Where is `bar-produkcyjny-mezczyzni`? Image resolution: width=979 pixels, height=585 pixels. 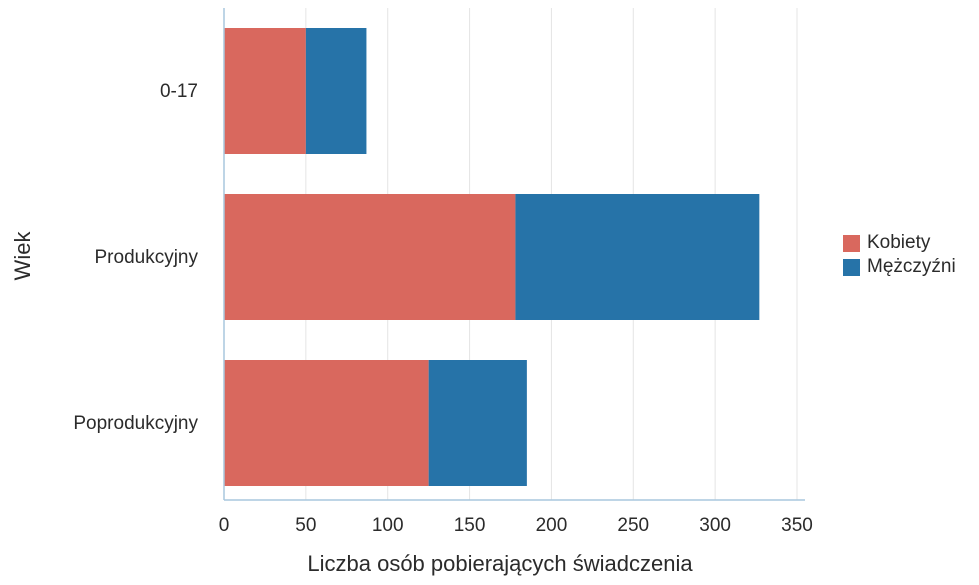
bar-produkcyjny-mezczyzni is located at coordinates (637, 257).